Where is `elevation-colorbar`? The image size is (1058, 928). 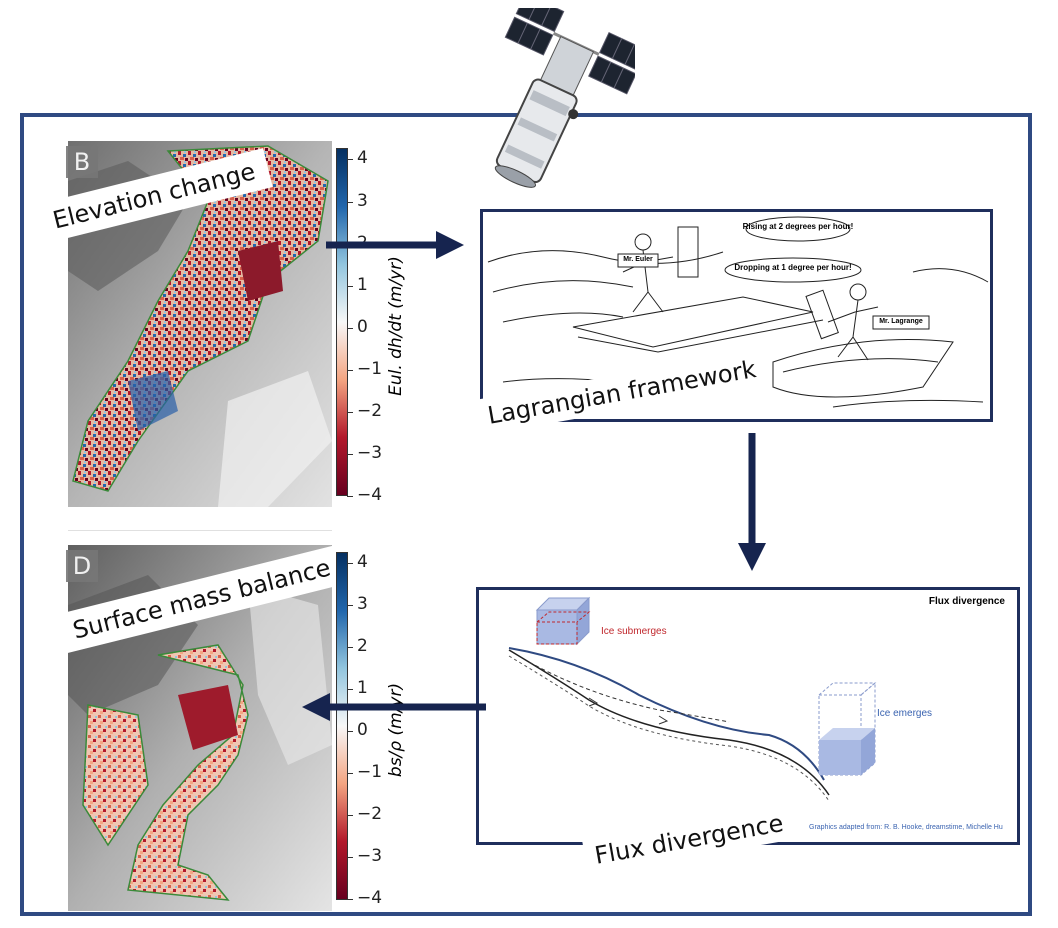 elevation-colorbar is located at coordinates (342, 322).